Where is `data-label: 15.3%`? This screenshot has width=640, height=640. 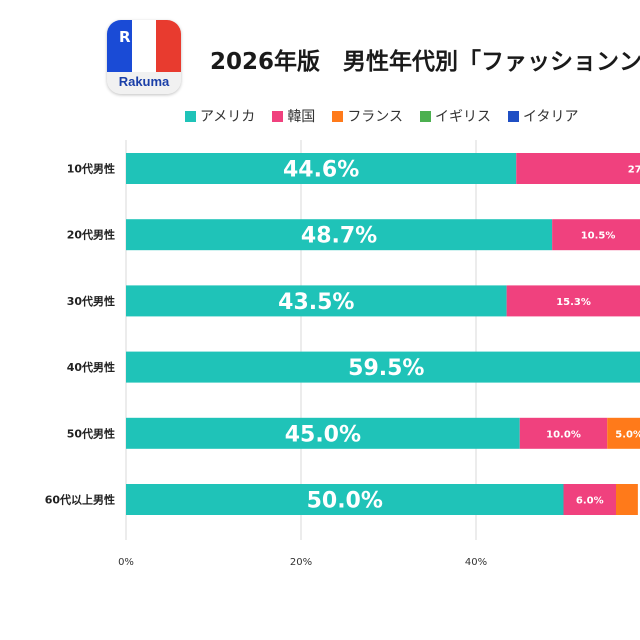
data-label: 15.3% is located at coordinates (573, 302).